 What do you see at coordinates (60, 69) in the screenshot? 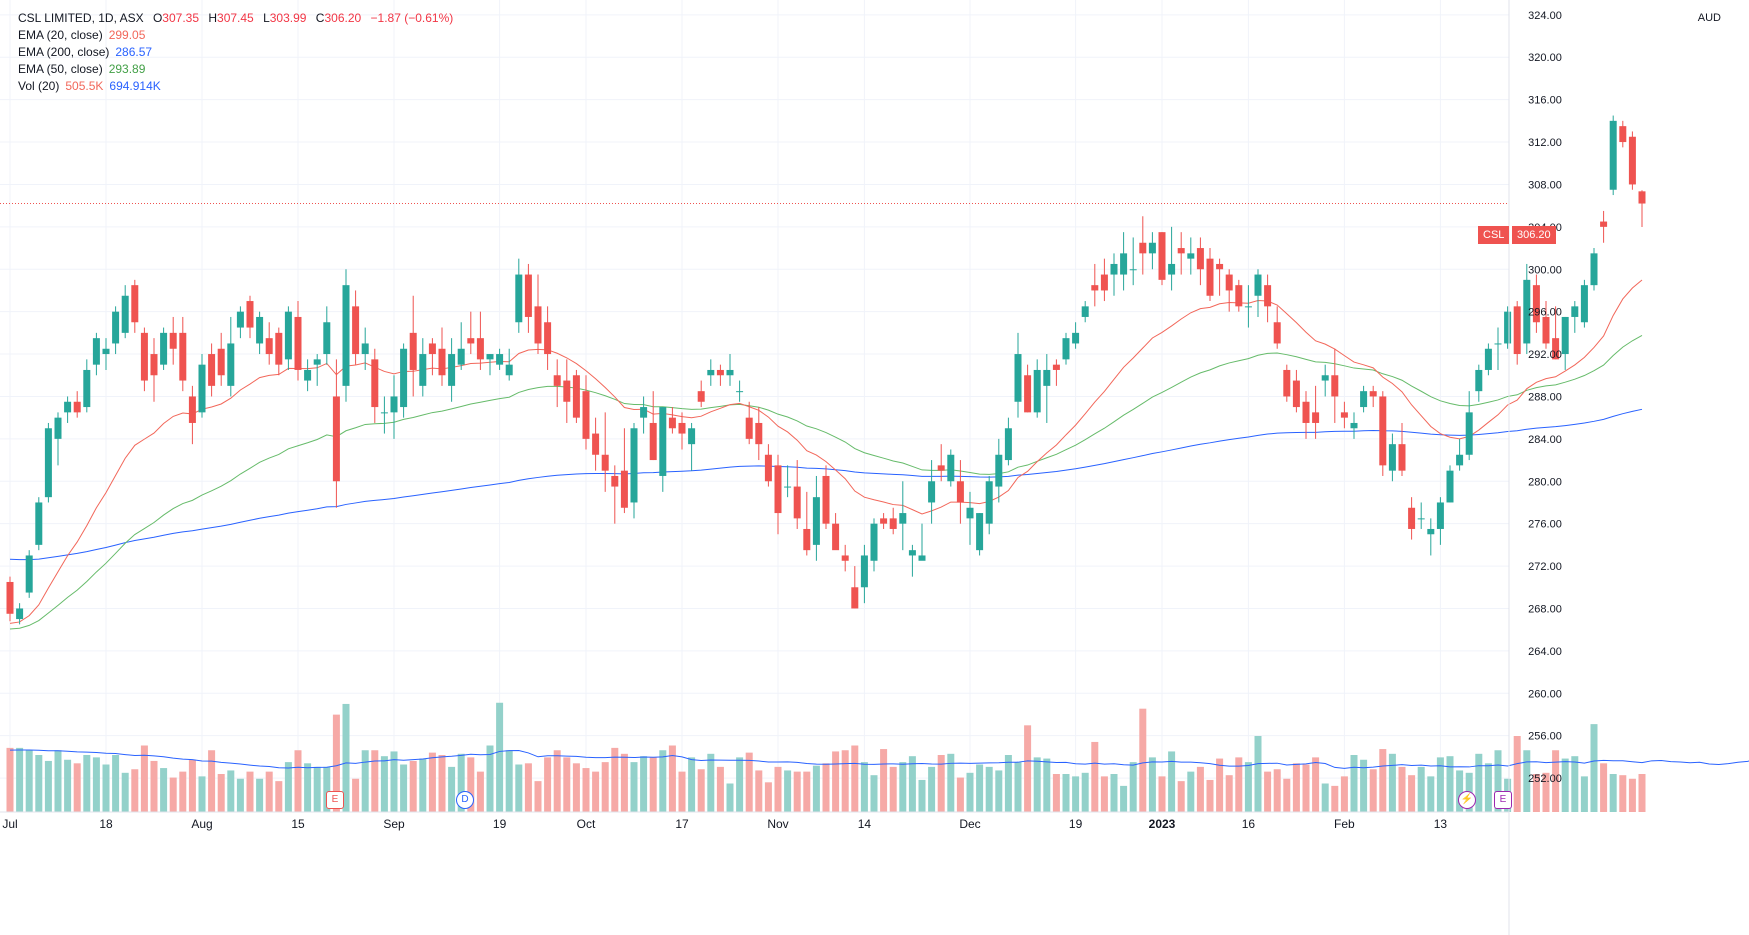
I see `ema50-label: EMA (50, close)` at bounding box center [60, 69].